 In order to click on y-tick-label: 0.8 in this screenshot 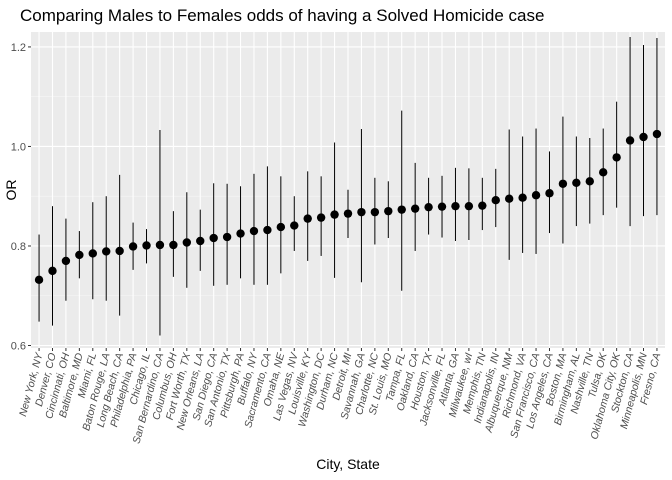, I will do `click(18, 247)`.